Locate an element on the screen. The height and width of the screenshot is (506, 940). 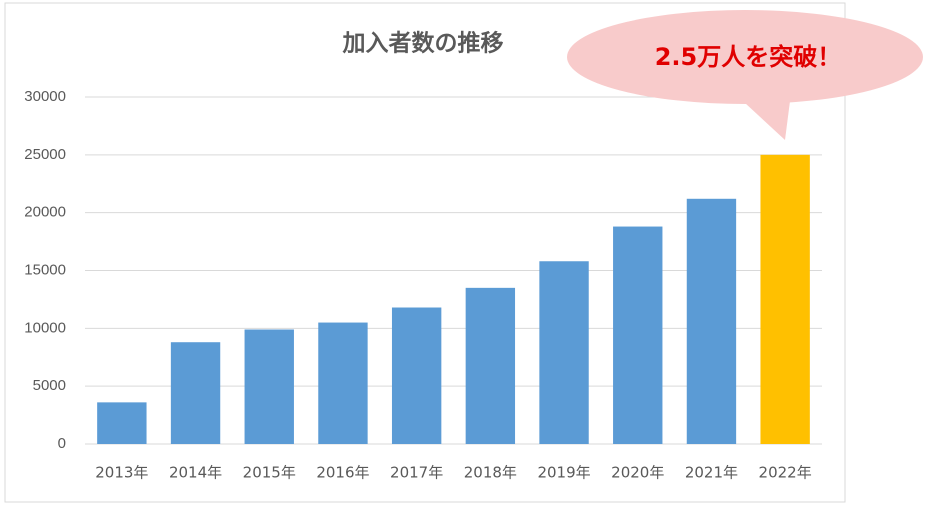
y-tick-label: 0 is located at coordinates (62, 443).